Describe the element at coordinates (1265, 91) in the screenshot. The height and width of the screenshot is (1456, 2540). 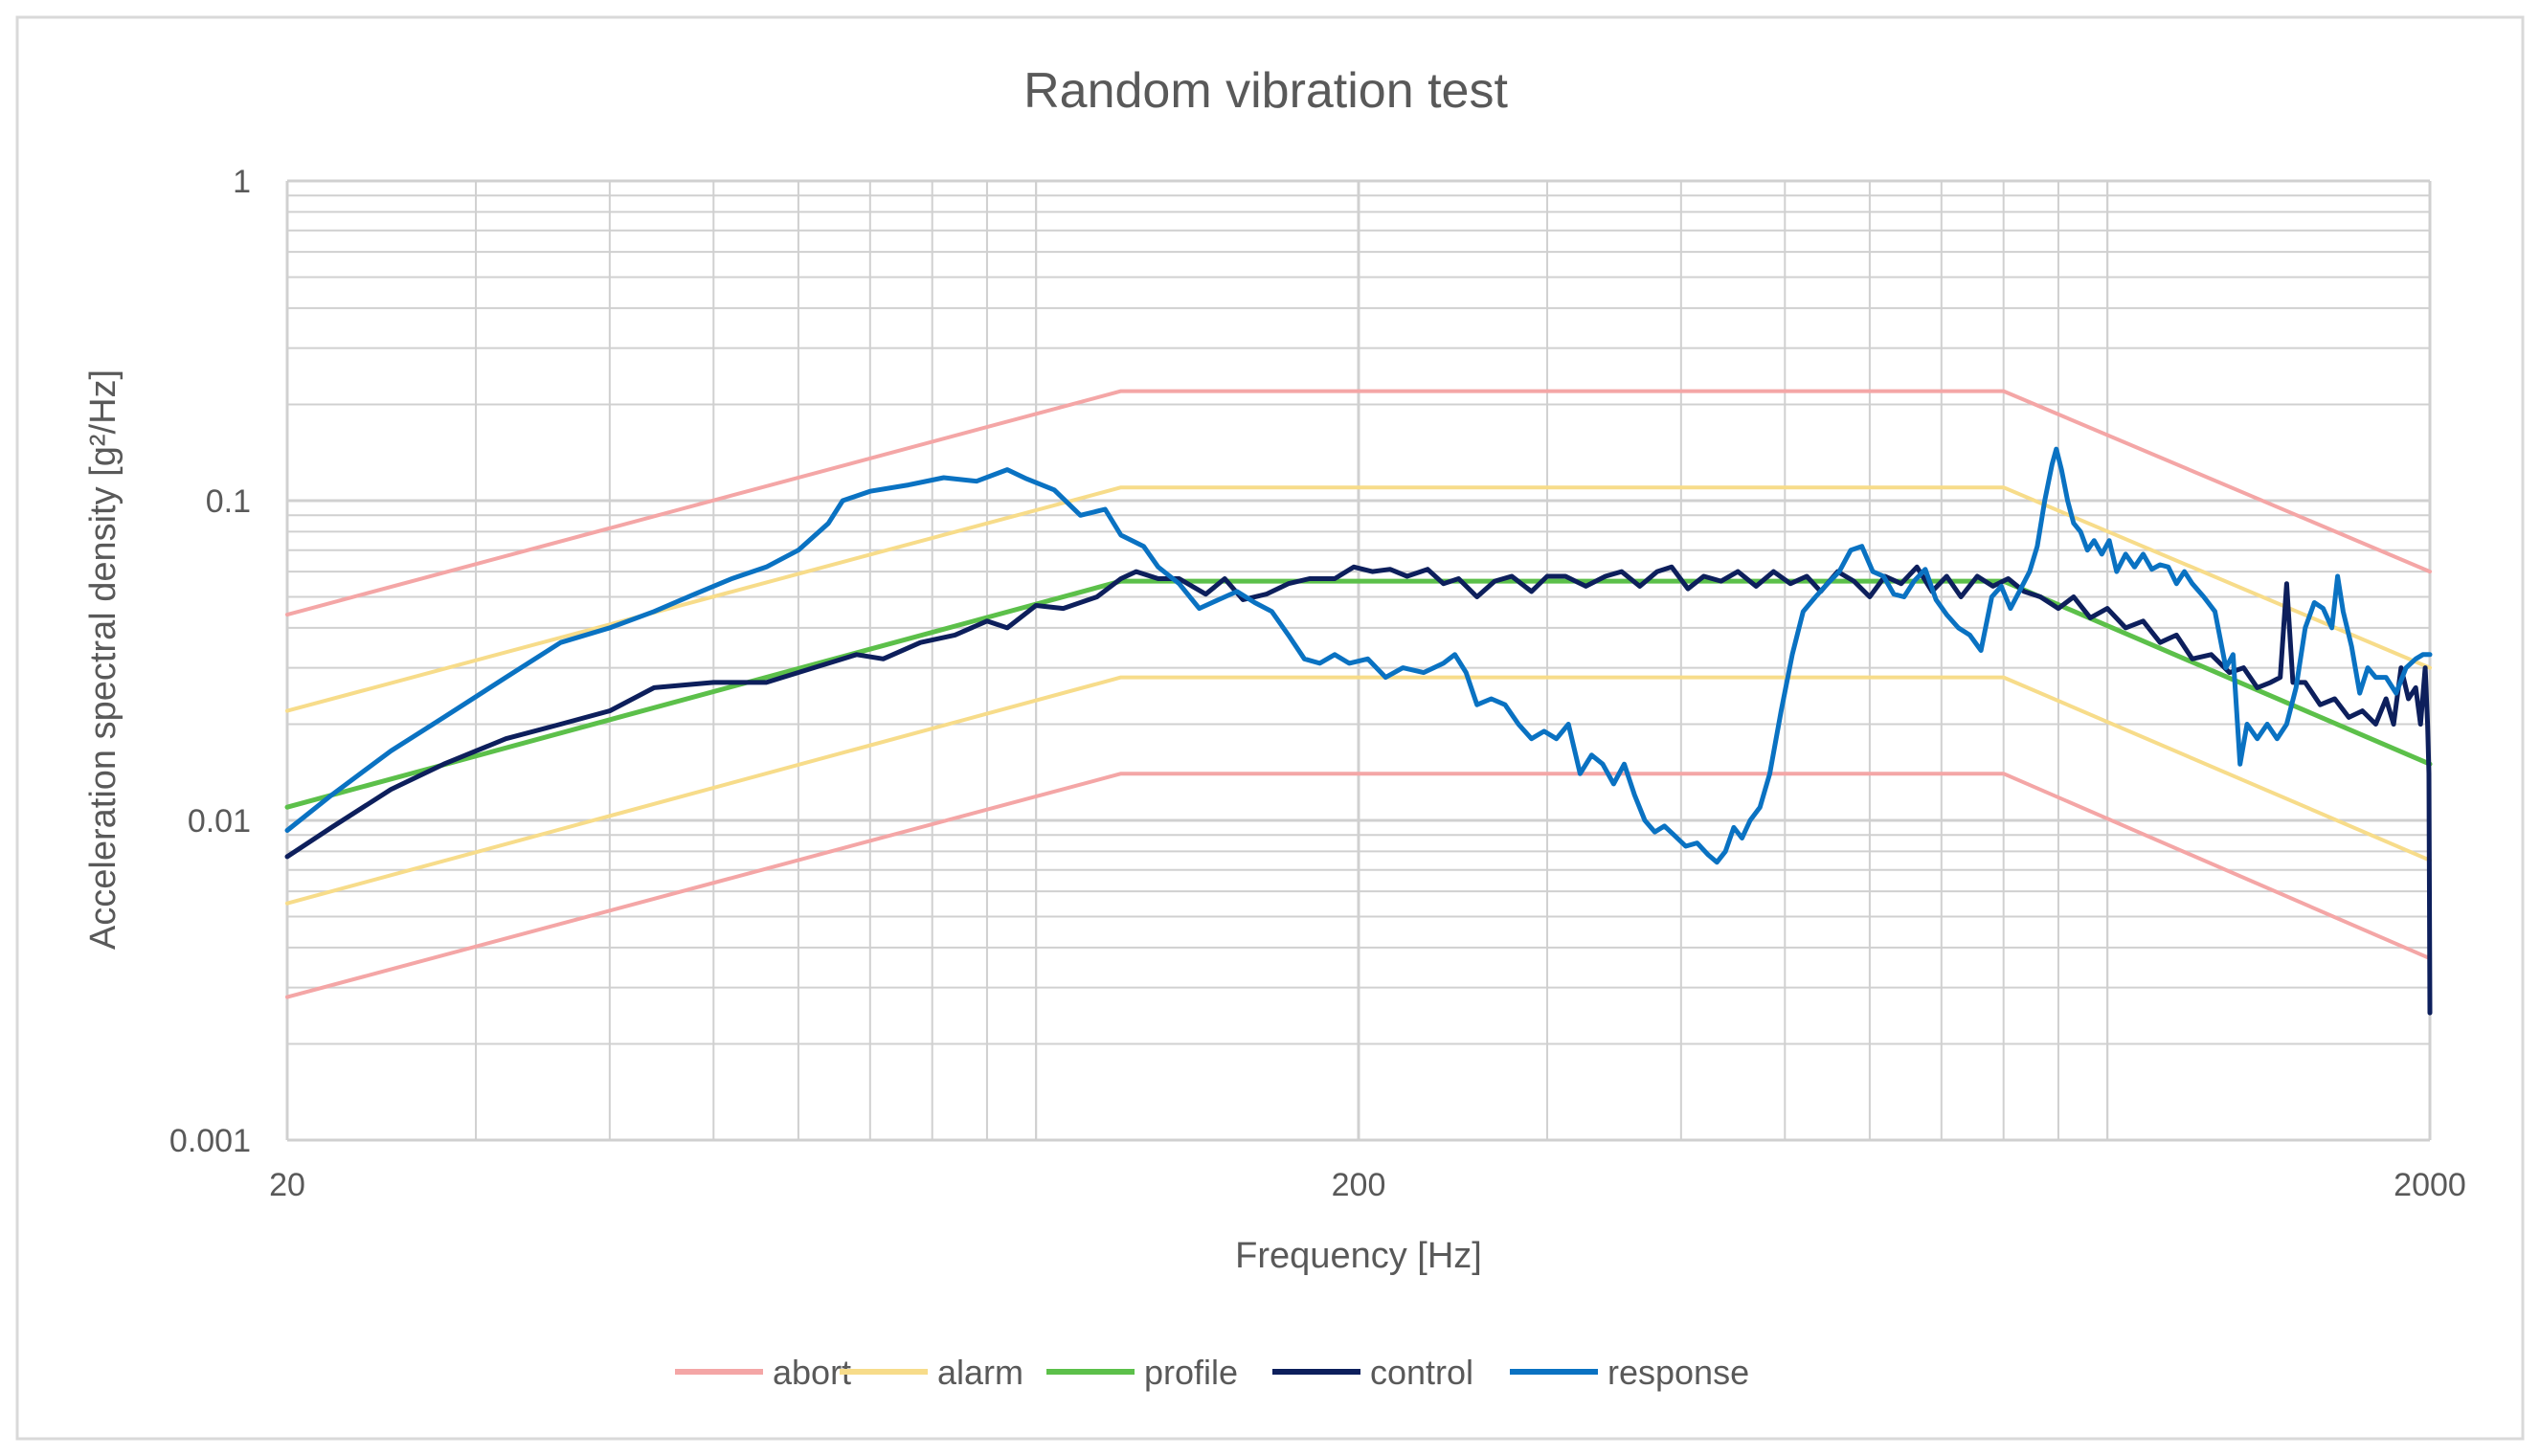
I see `chart-title: Random vibration test` at that location.